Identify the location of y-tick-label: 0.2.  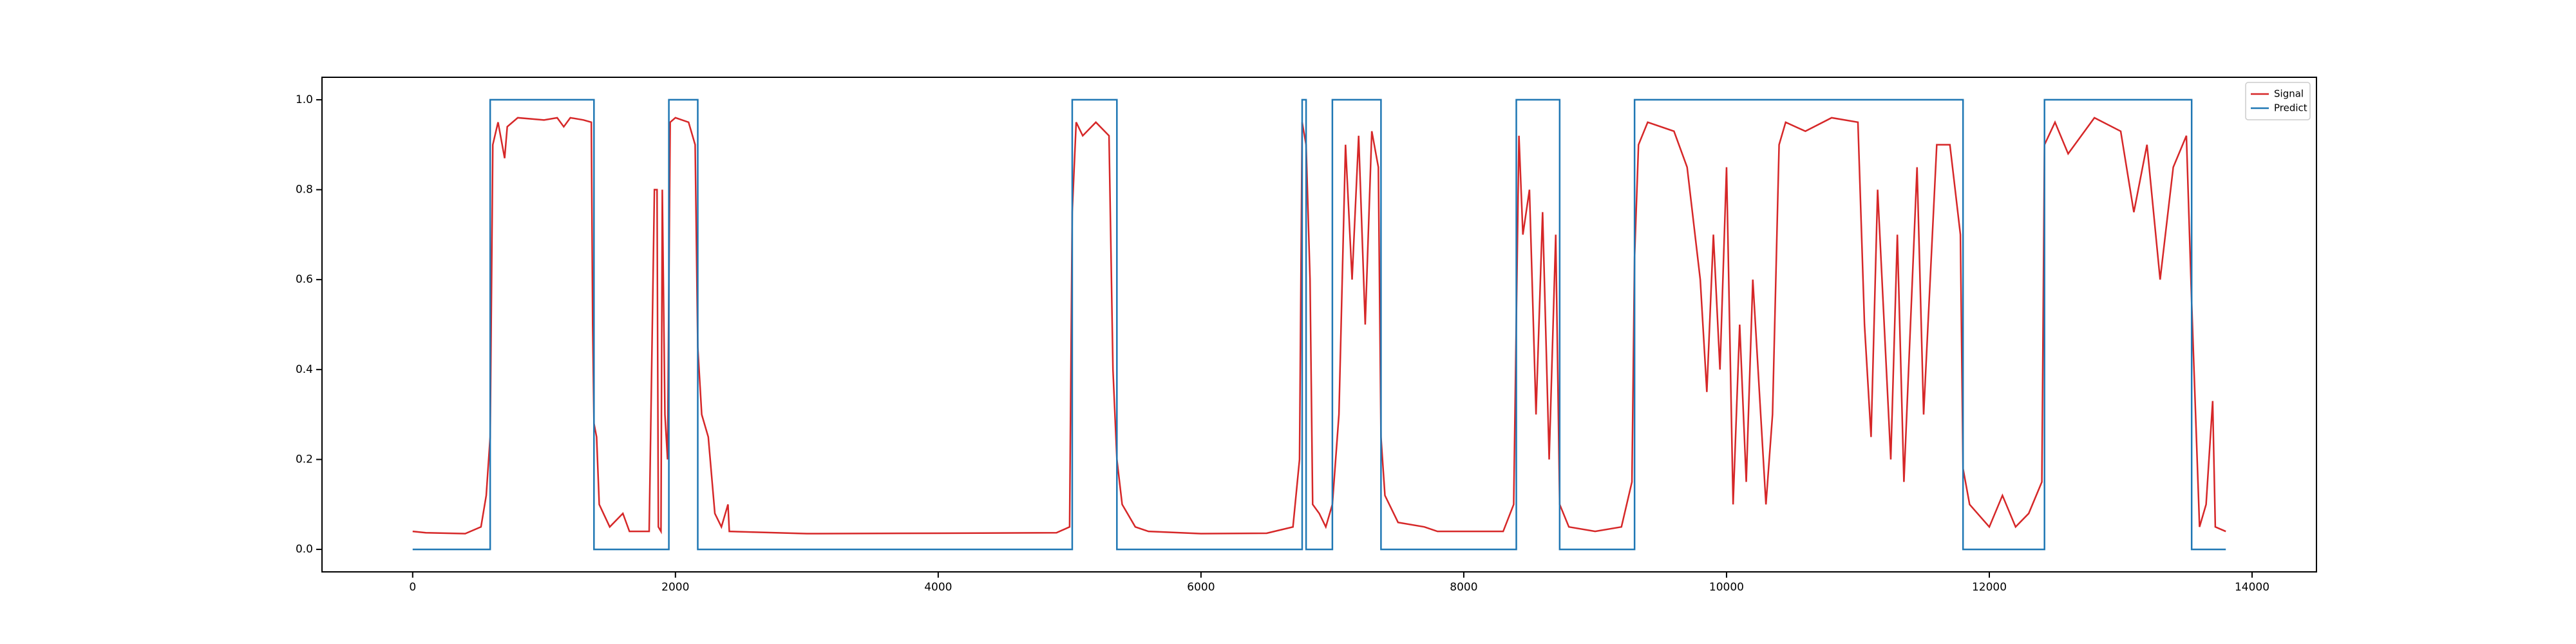
(304, 460).